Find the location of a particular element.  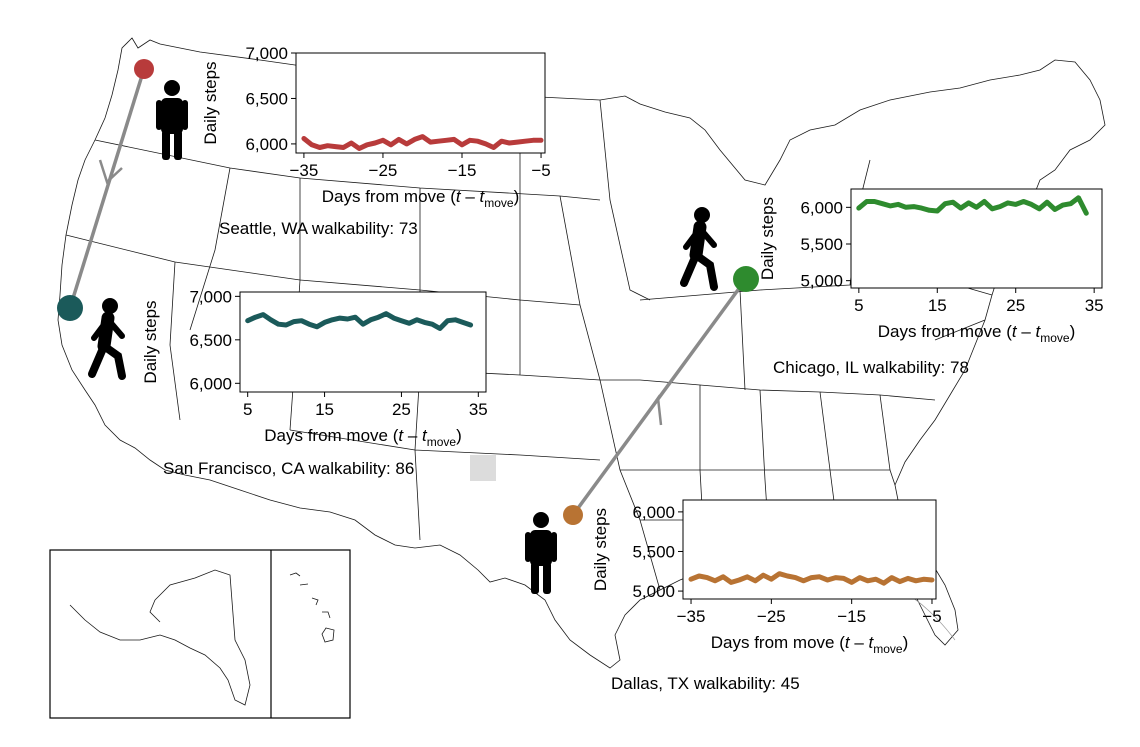

caption-chicago: Chicago, IL walkability: 78 is located at coordinates (871, 367).